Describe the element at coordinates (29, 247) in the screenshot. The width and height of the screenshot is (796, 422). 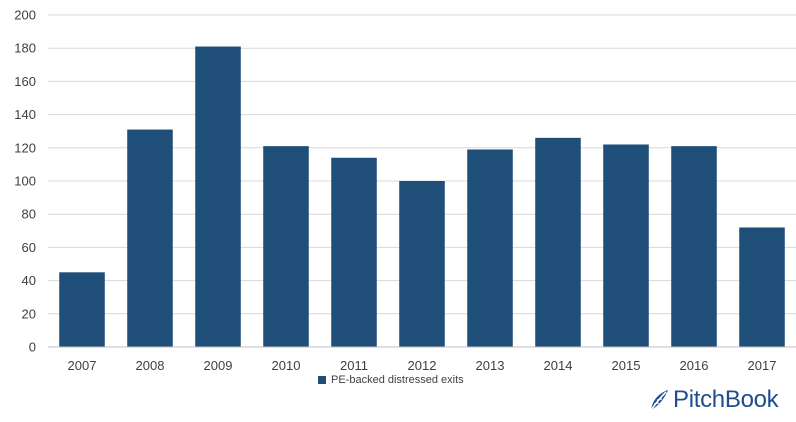
I see `y-tick-label: 60` at that location.